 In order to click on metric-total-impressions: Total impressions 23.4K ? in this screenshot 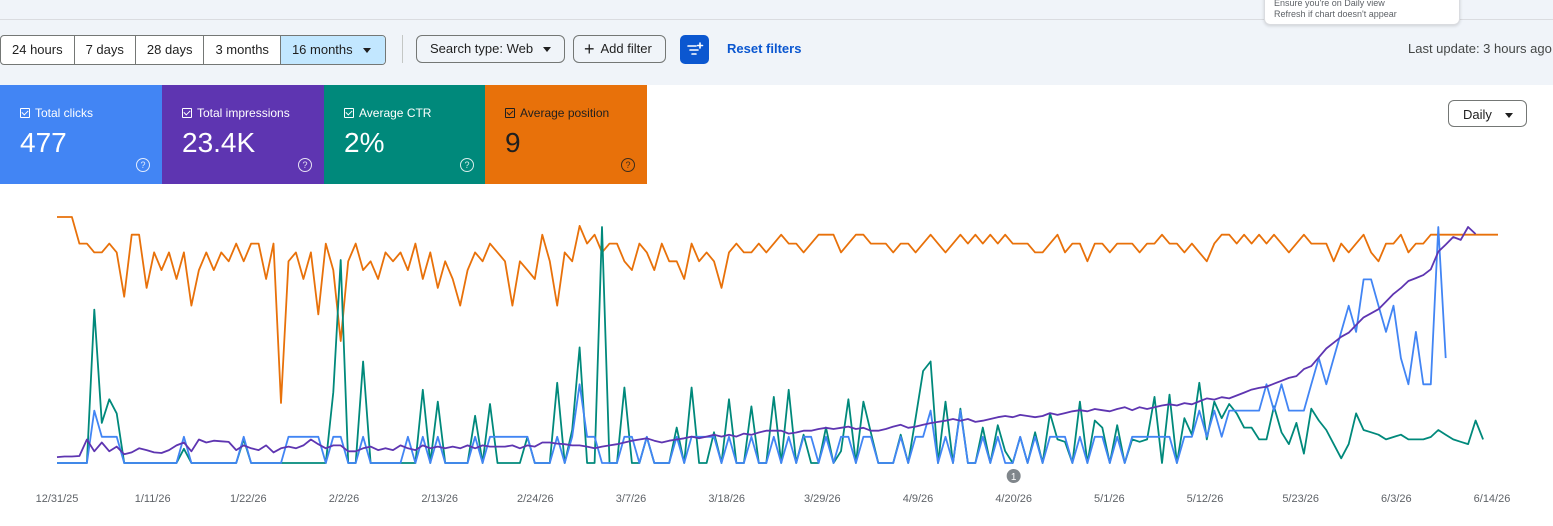, I will do `click(243, 134)`.